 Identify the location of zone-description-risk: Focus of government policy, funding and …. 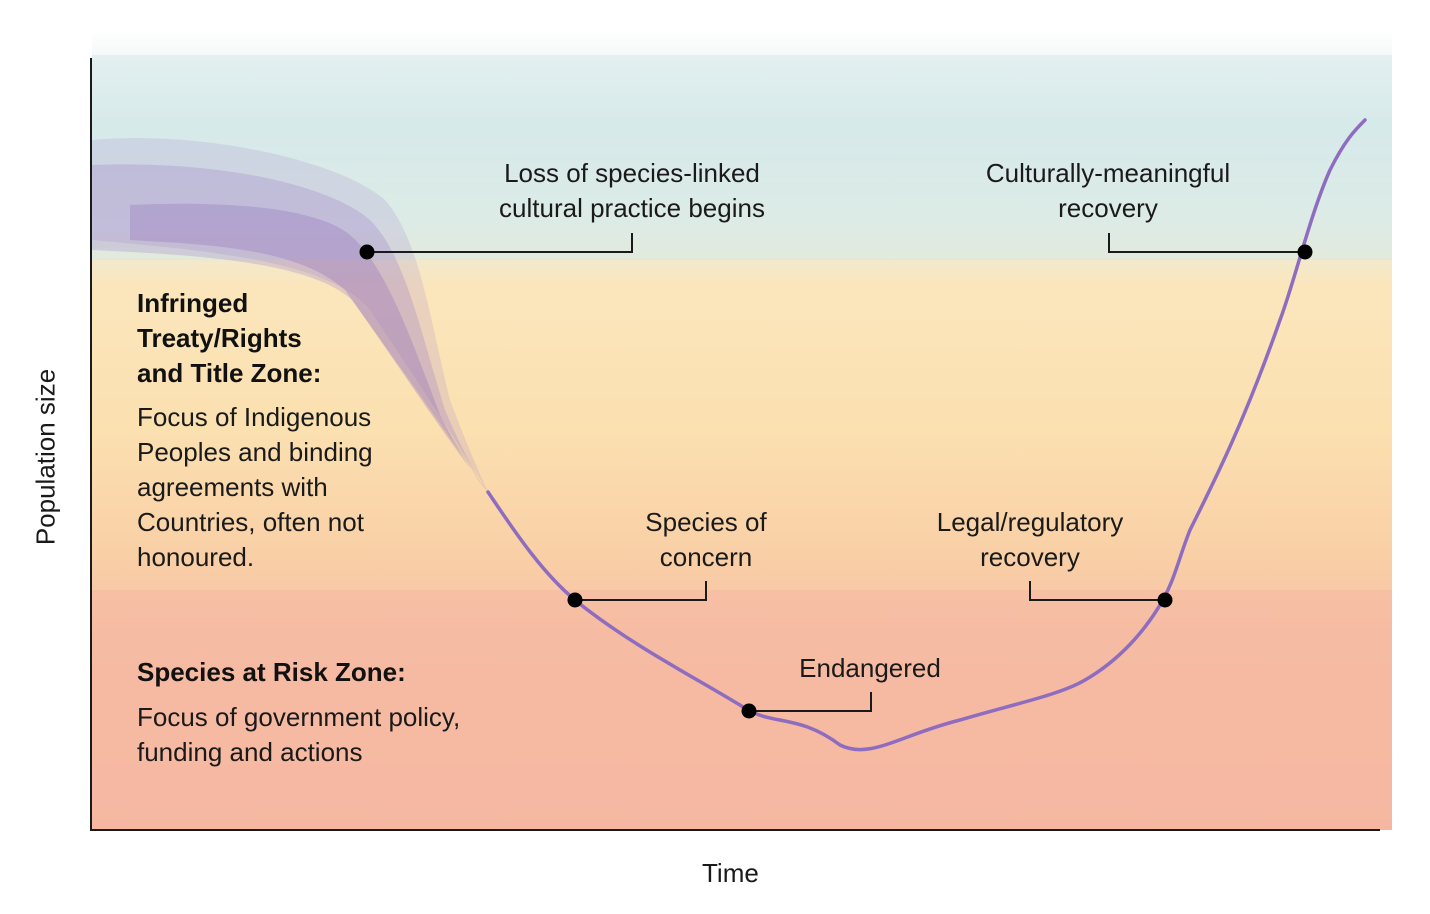
(299, 734).